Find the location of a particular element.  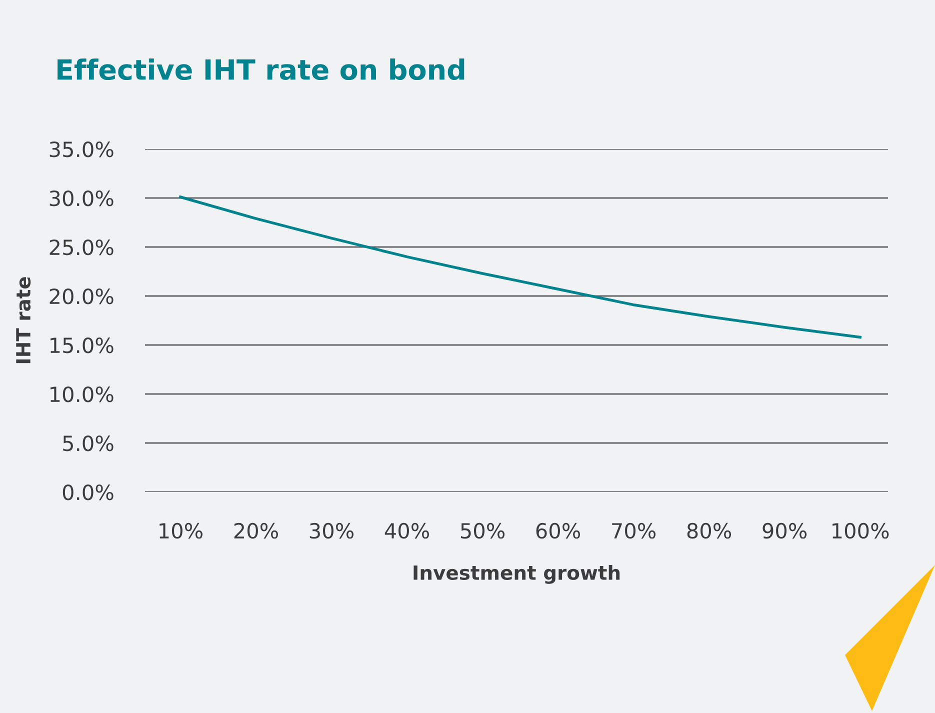

y-tick-label: 5.0% is located at coordinates (88, 443).